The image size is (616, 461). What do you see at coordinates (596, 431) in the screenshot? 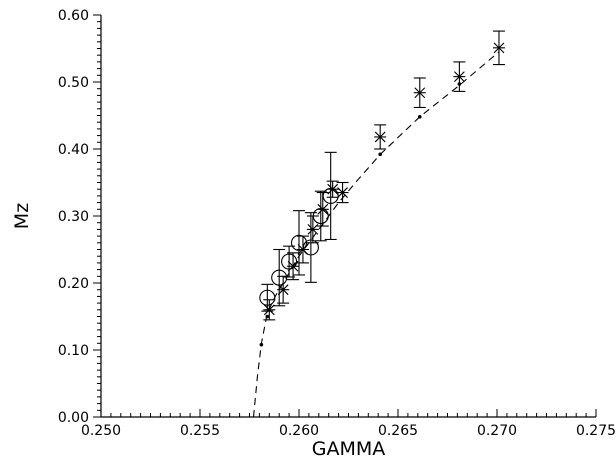
I see `x-tick-label: 0.275` at bounding box center [596, 431].